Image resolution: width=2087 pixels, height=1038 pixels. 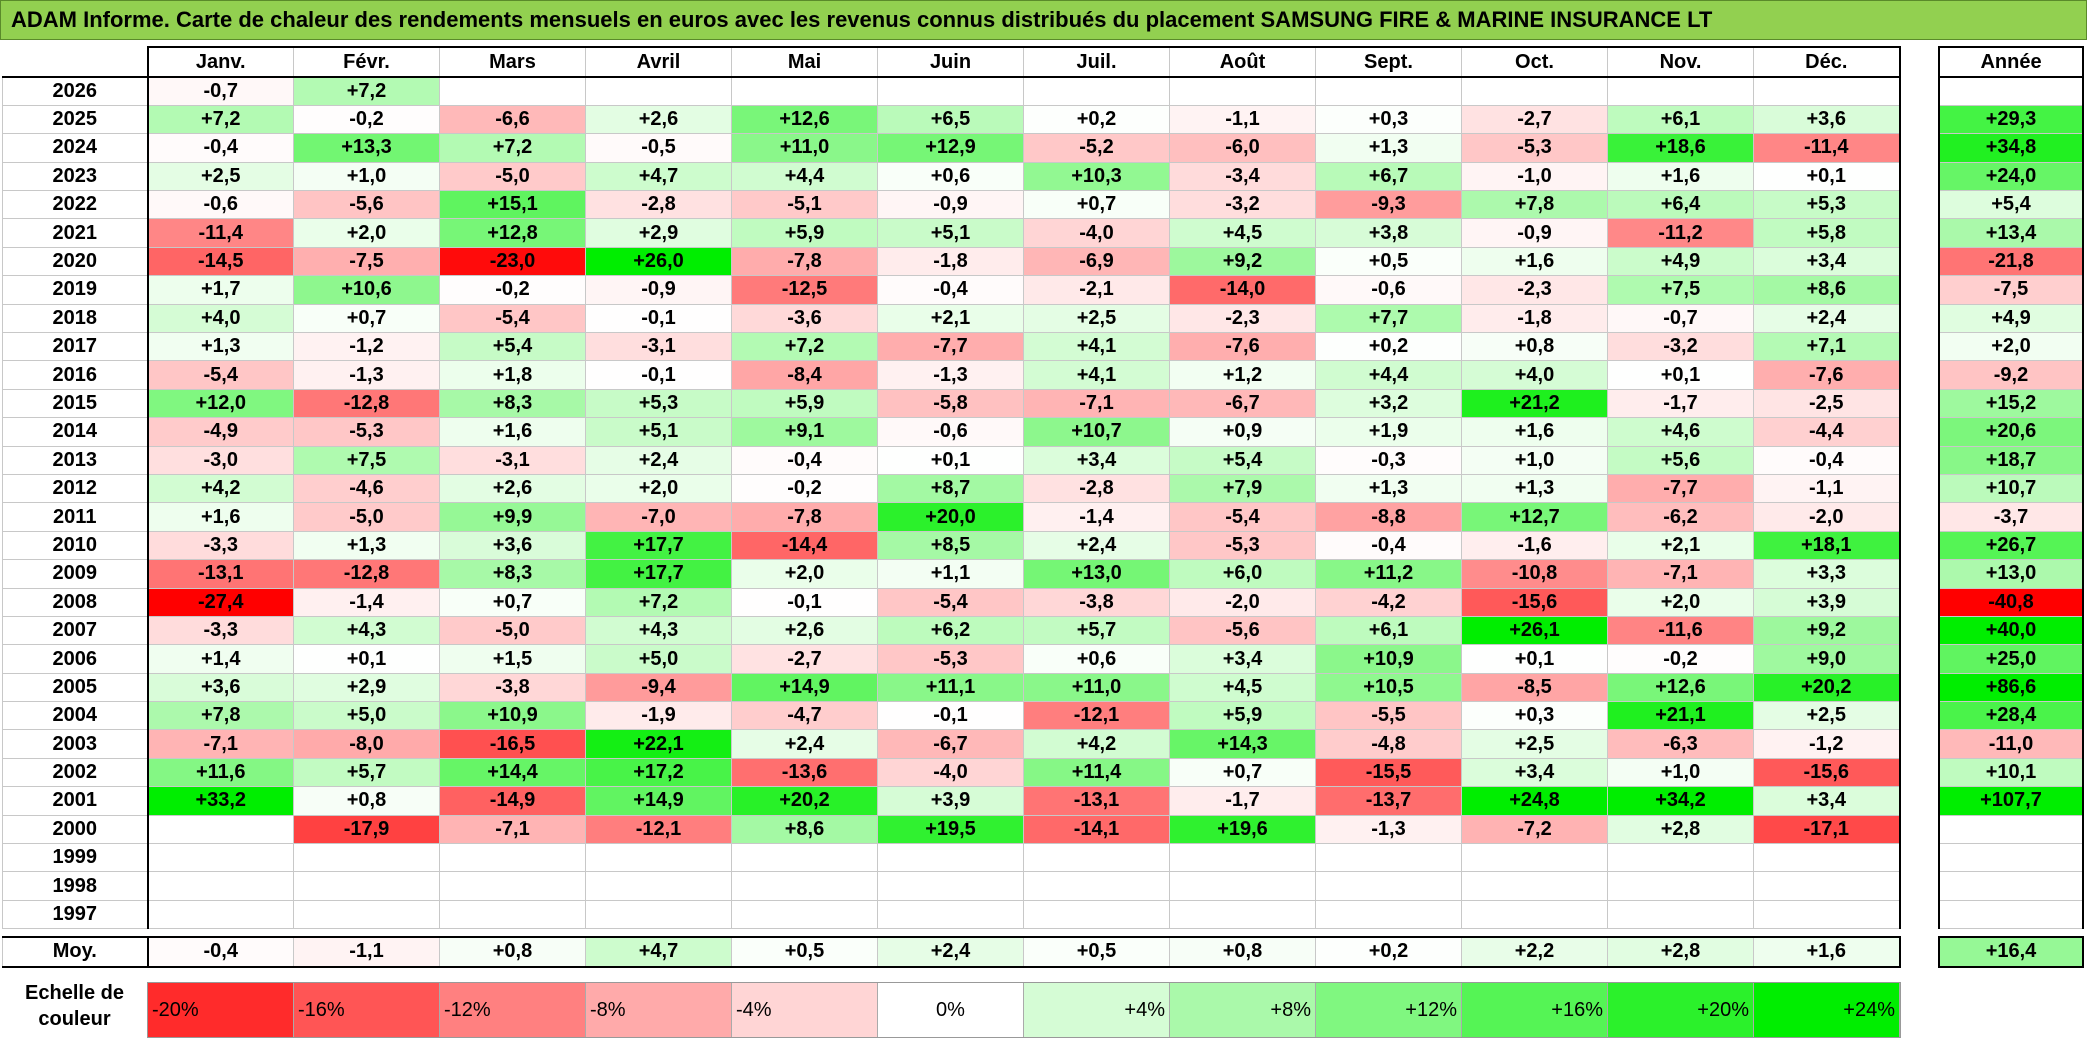 What do you see at coordinates (1534, 630) in the screenshot?
I see `heatmap-cell: +26,1` at bounding box center [1534, 630].